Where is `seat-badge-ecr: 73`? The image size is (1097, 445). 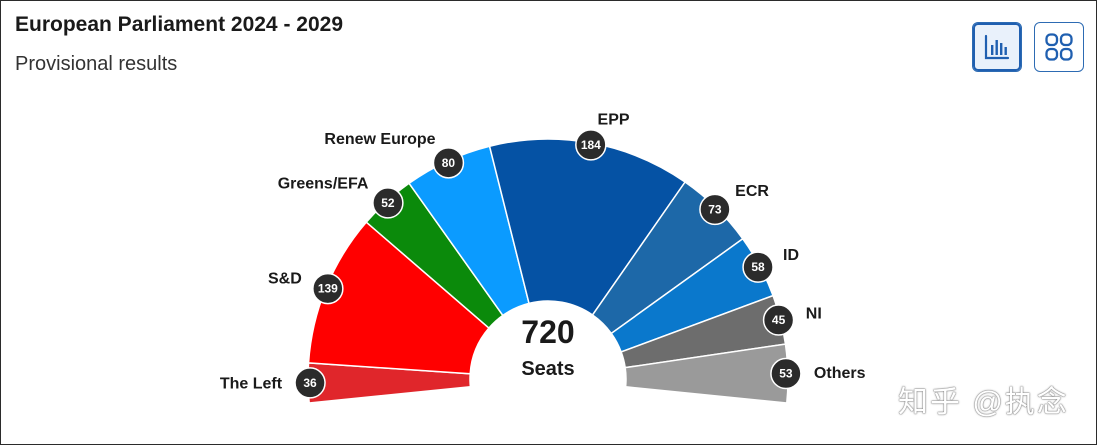
seat-badge-ecr: 73 is located at coordinates (715, 209).